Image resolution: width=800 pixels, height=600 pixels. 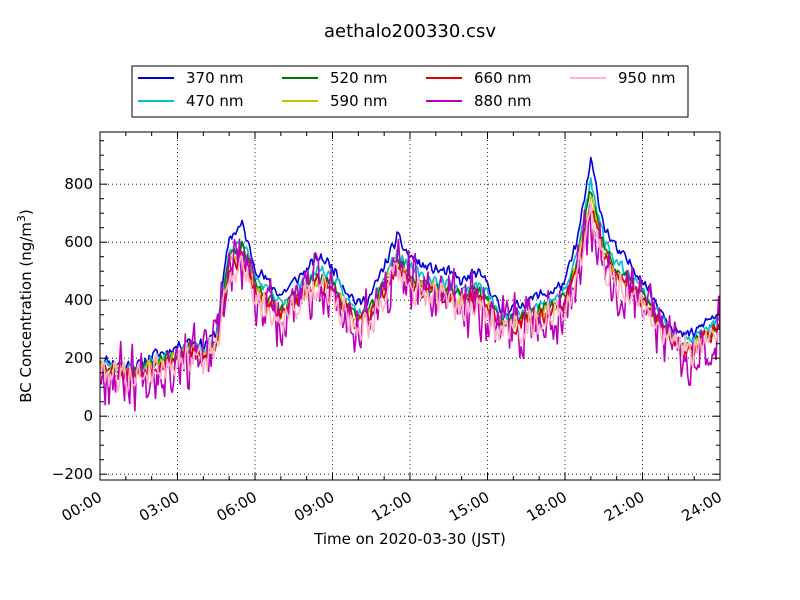 What do you see at coordinates (88, 416) in the screenshot?
I see `y-tick-label: 0` at bounding box center [88, 416].